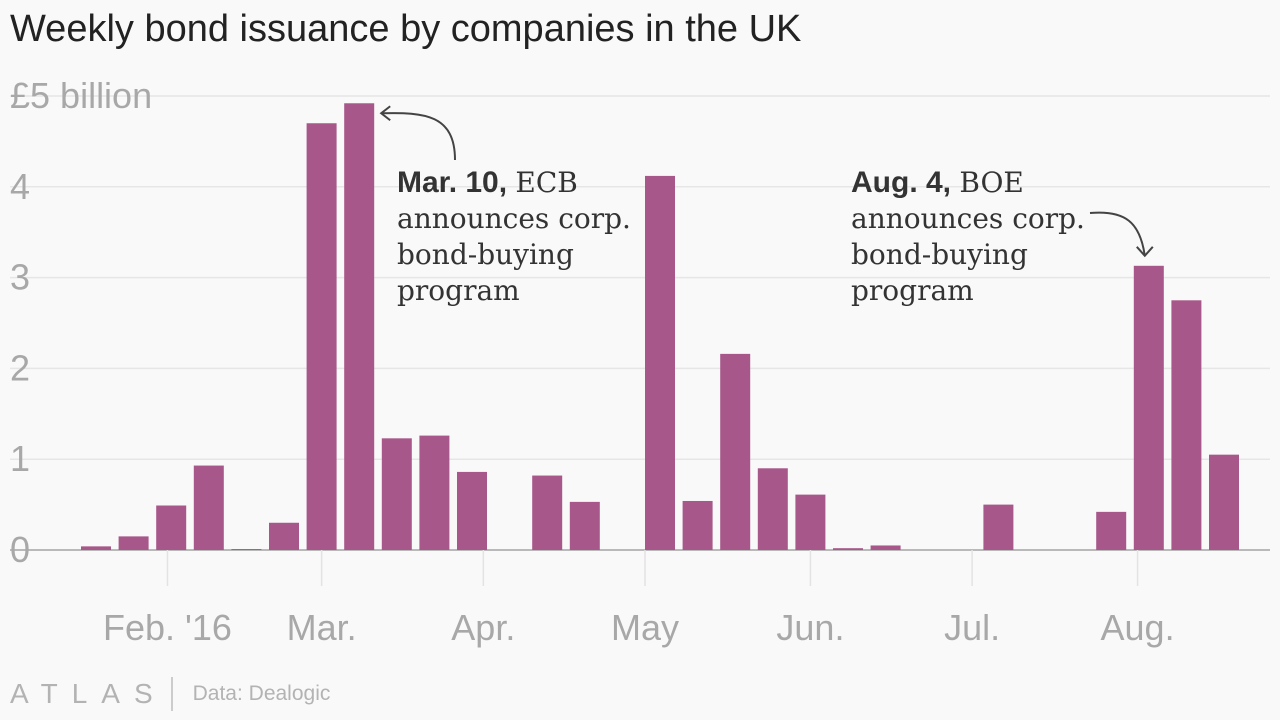  What do you see at coordinates (322, 627) in the screenshot?
I see `x-tick-label: Mar.` at bounding box center [322, 627].